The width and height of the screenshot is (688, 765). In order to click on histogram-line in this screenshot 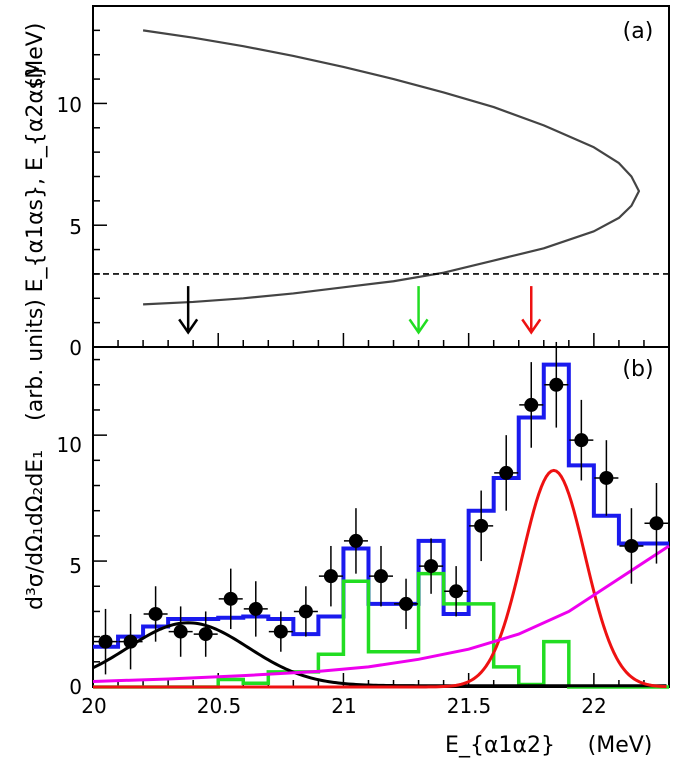, I will do `click(381, 630)`.